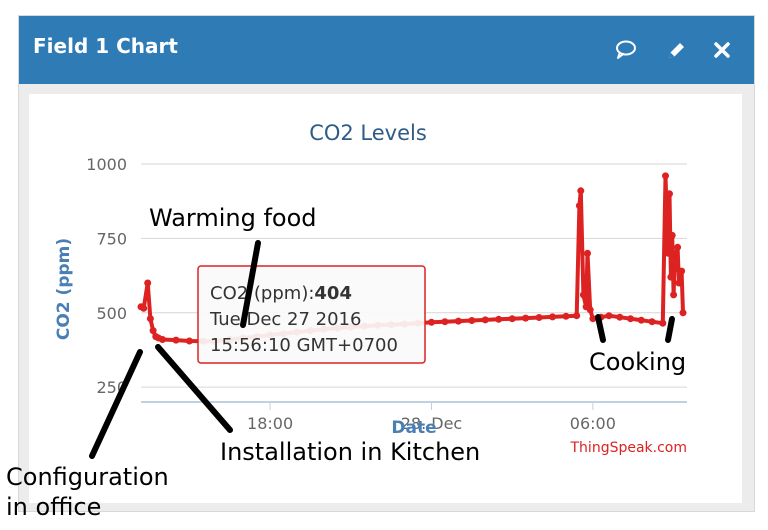 The width and height of the screenshot is (768, 530). I want to click on annotation-cooking: Cooking, so click(638, 362).